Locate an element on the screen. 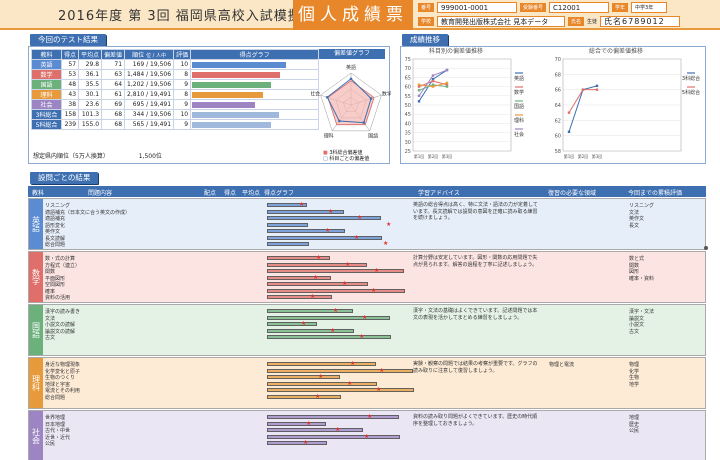 Image resolution: width=720 pixels, height=460 pixels. cumulative-item: 化学 is located at coordinates (634, 371).